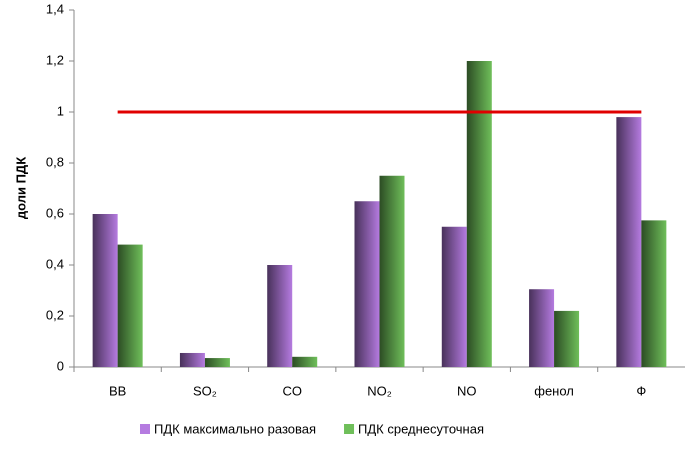 The image size is (700, 452). Describe the element at coordinates (55, 314) in the screenshot. I see `y-tick-label: 0,2` at that location.